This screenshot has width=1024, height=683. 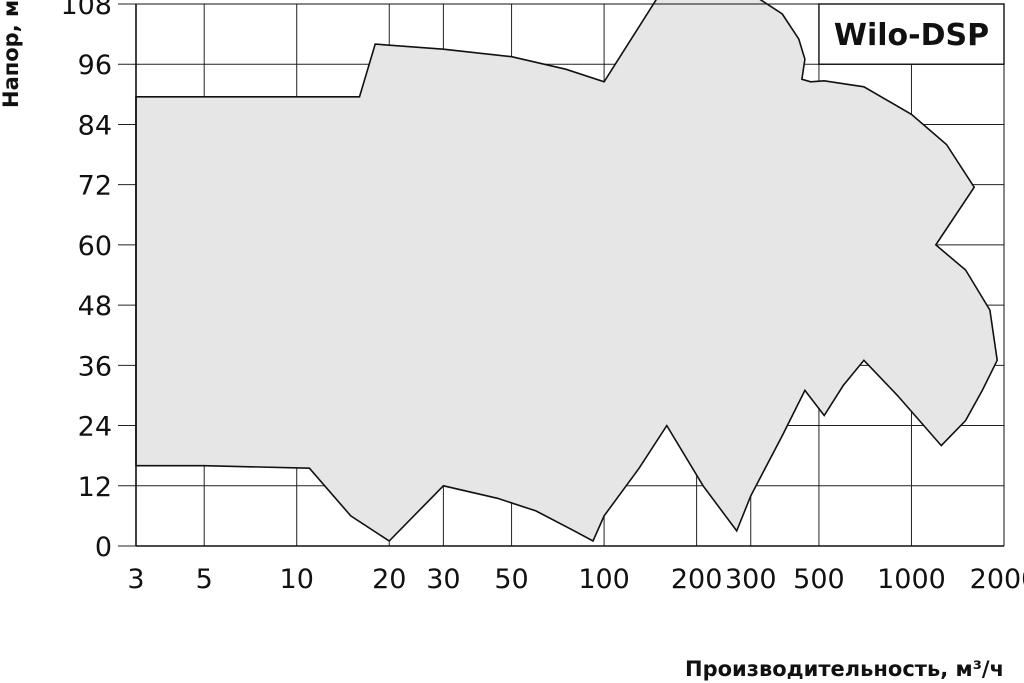 What do you see at coordinates (204, 579) in the screenshot?
I see `x-tick-label: 5` at bounding box center [204, 579].